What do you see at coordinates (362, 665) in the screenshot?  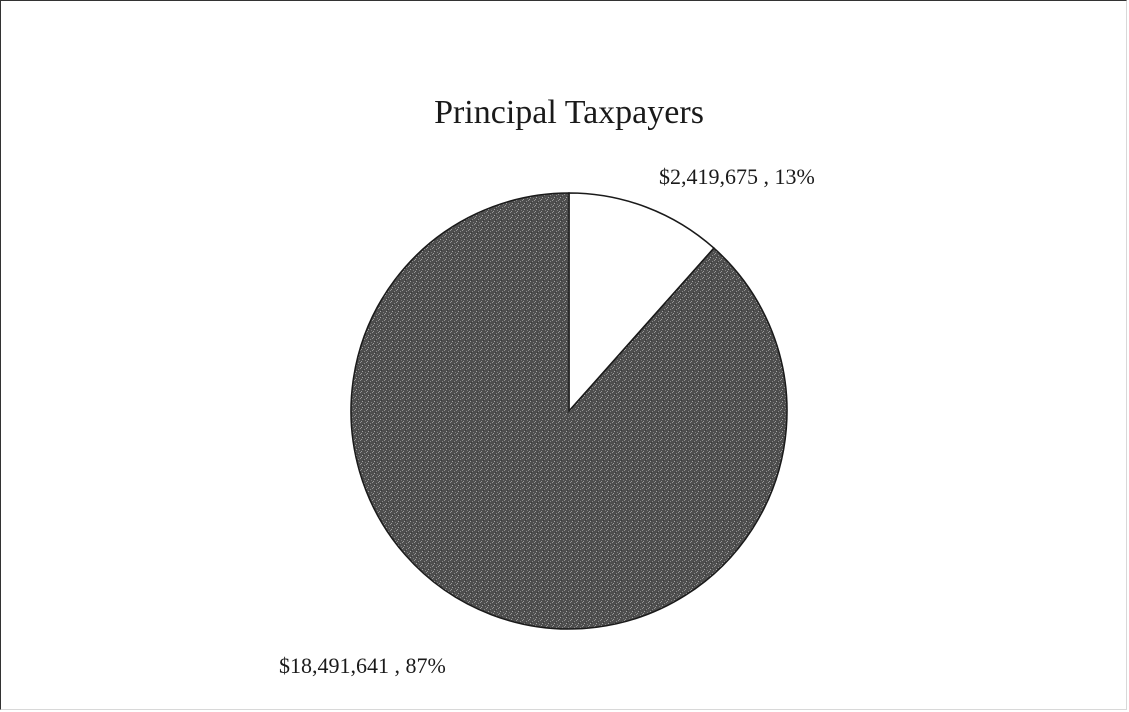 I see `data-label-slice-2: $18,491,641 , 87%` at bounding box center [362, 665].